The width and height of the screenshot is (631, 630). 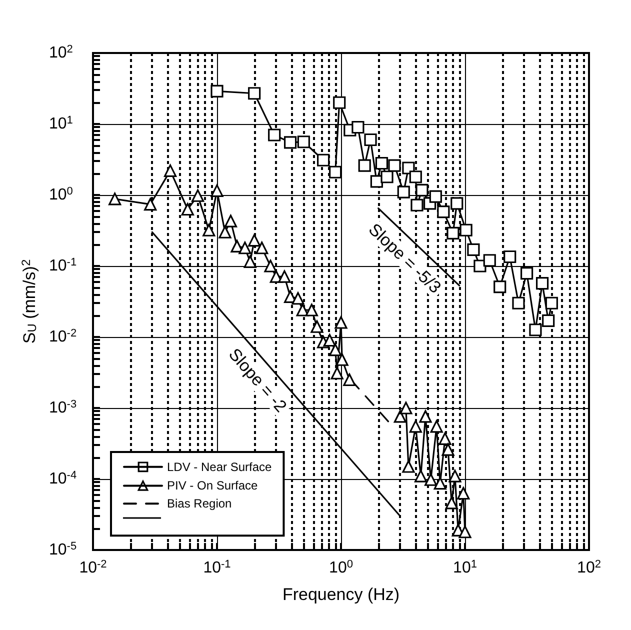 What do you see at coordinates (199, 503) in the screenshot?
I see `legend-label: Bias Region` at bounding box center [199, 503].